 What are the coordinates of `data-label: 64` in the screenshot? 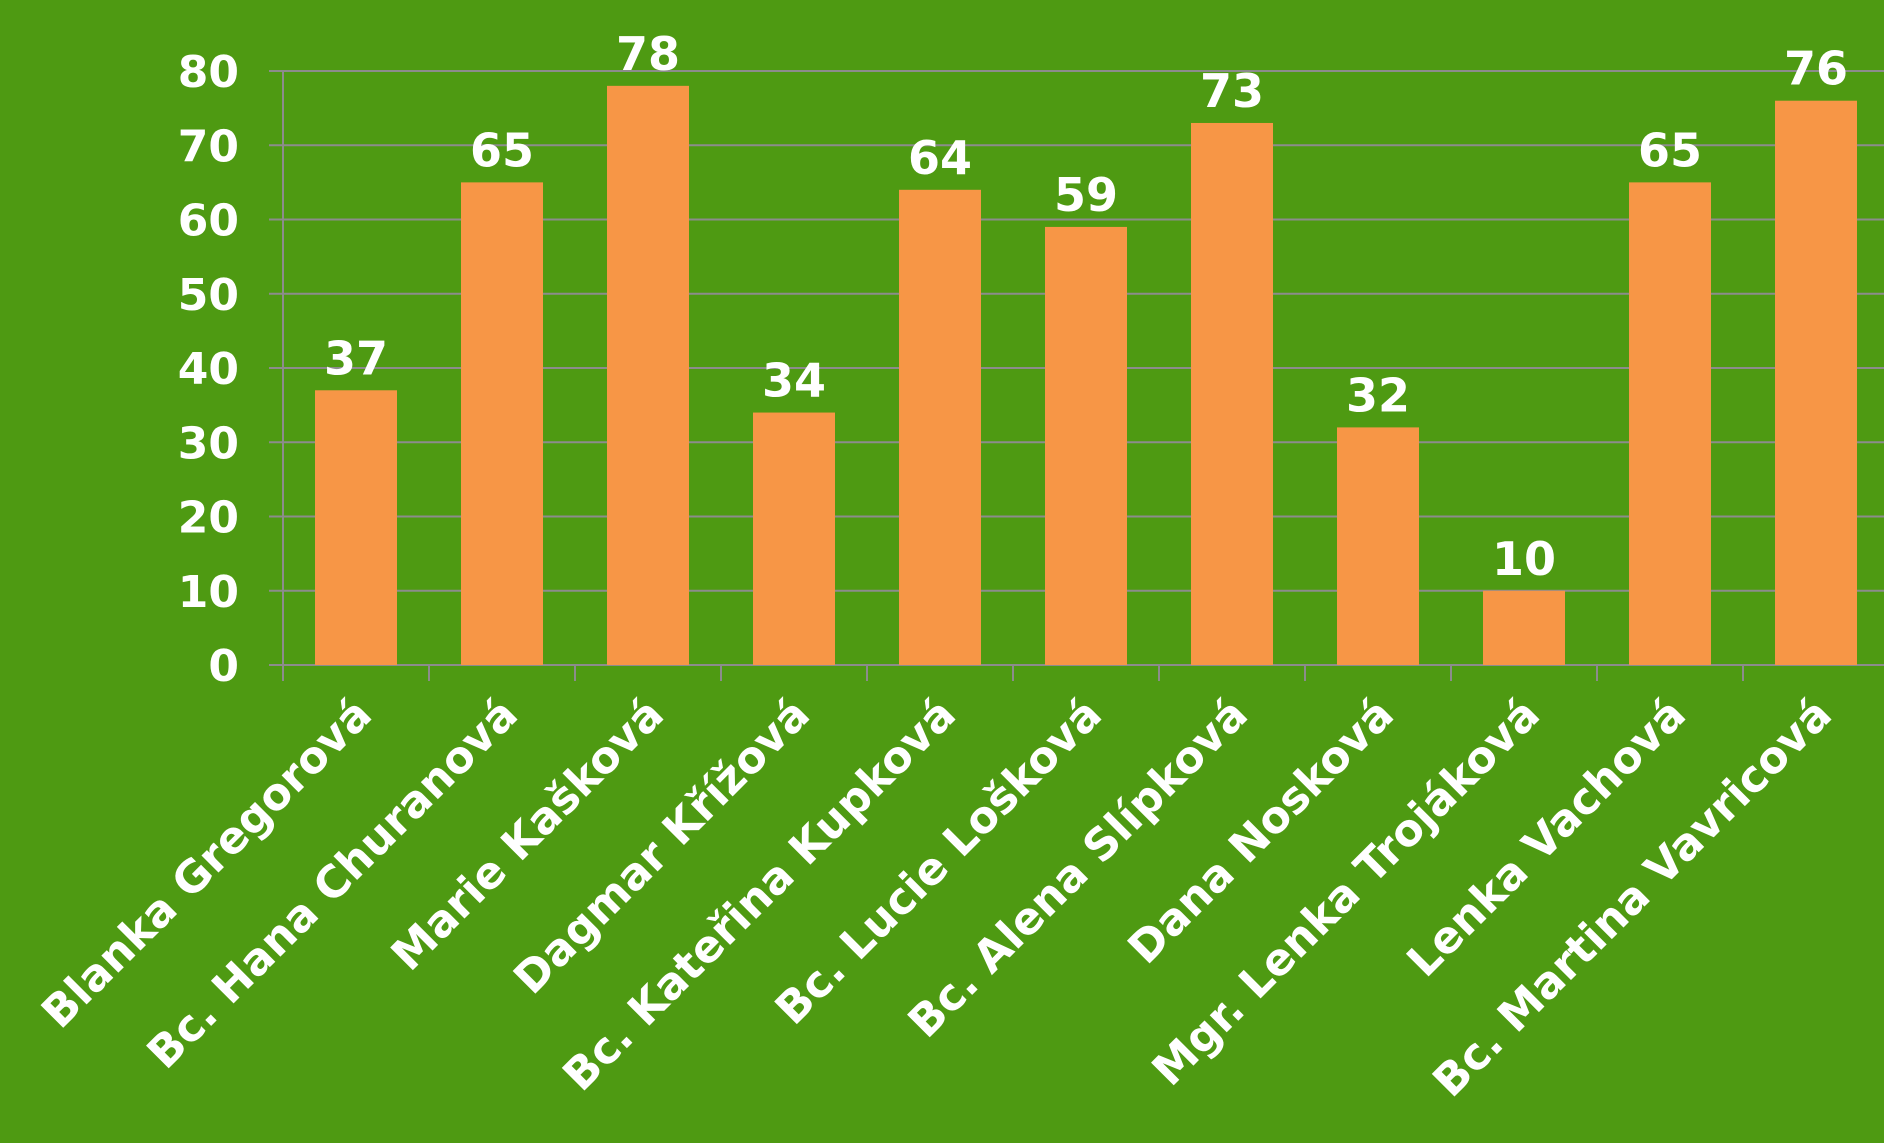 It's located at (940, 158).